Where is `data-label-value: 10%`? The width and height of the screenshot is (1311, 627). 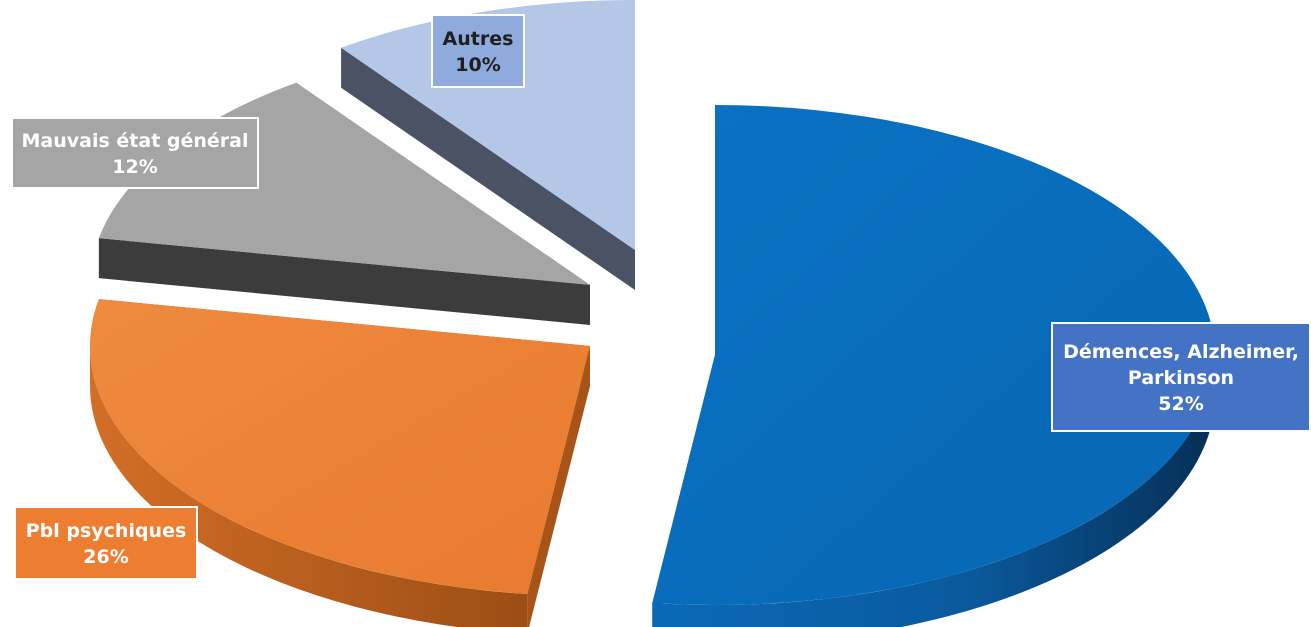
data-label-value: 10% is located at coordinates (477, 65).